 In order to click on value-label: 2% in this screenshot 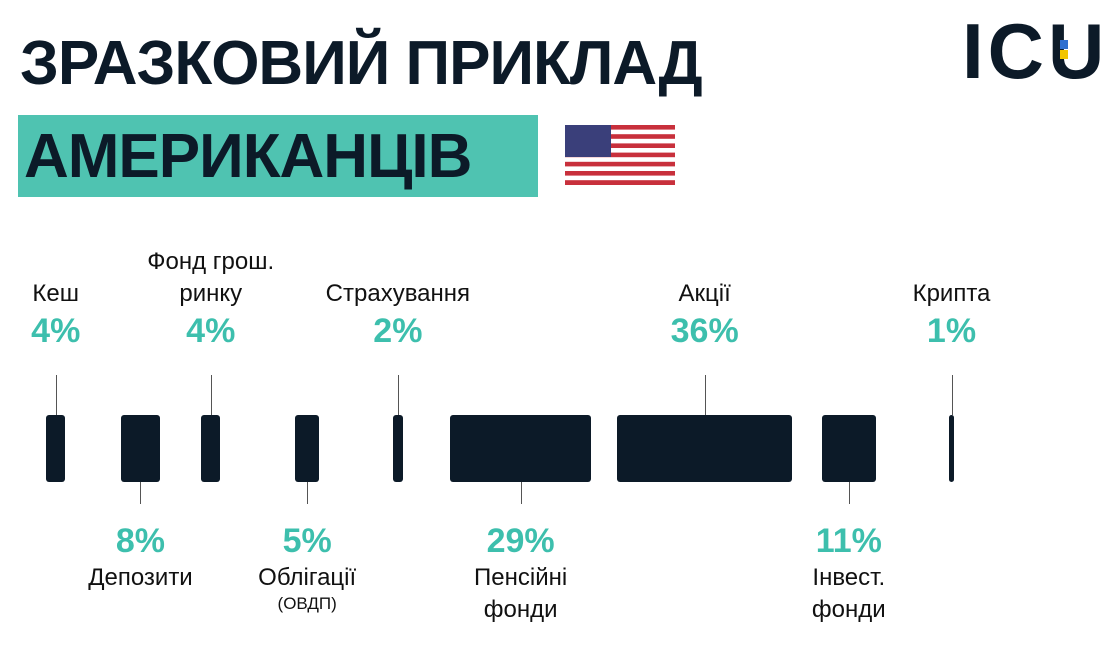, I will do `click(398, 331)`.